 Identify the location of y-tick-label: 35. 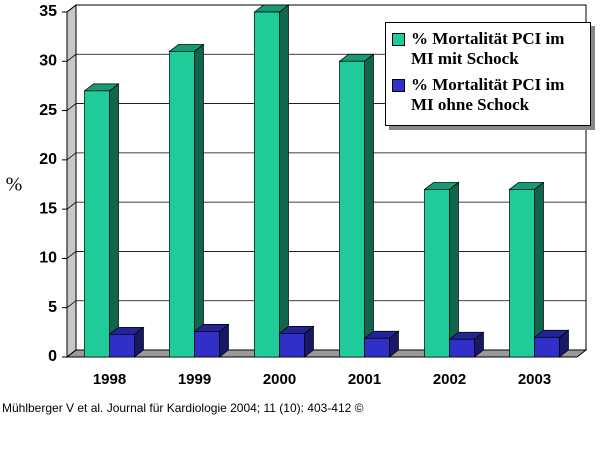
(48, 11).